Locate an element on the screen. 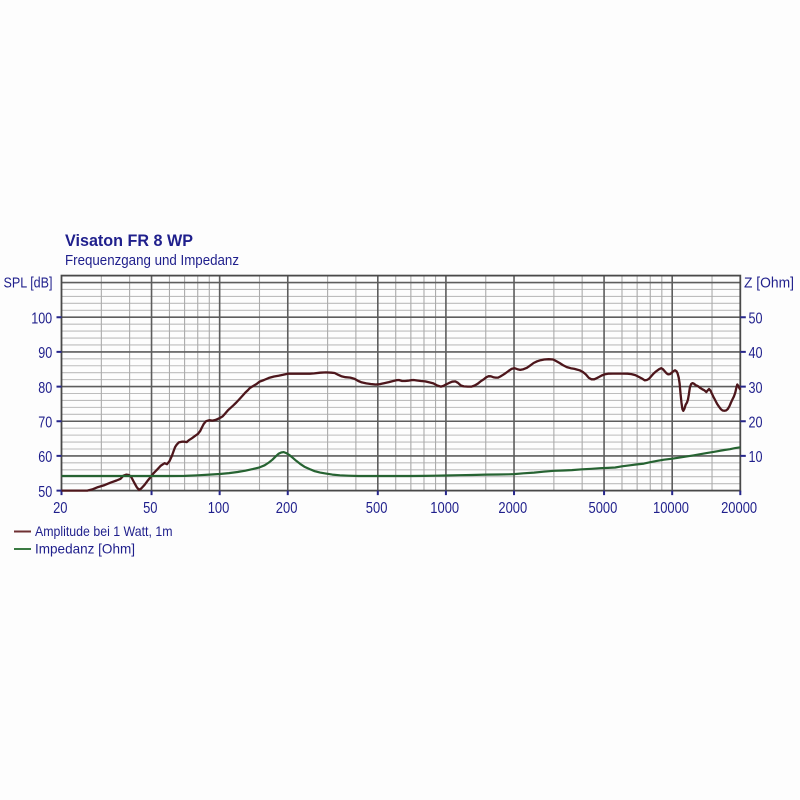 Image resolution: width=800 pixels, height=800 pixels. svg-text: 10000 is located at coordinates (671, 508).